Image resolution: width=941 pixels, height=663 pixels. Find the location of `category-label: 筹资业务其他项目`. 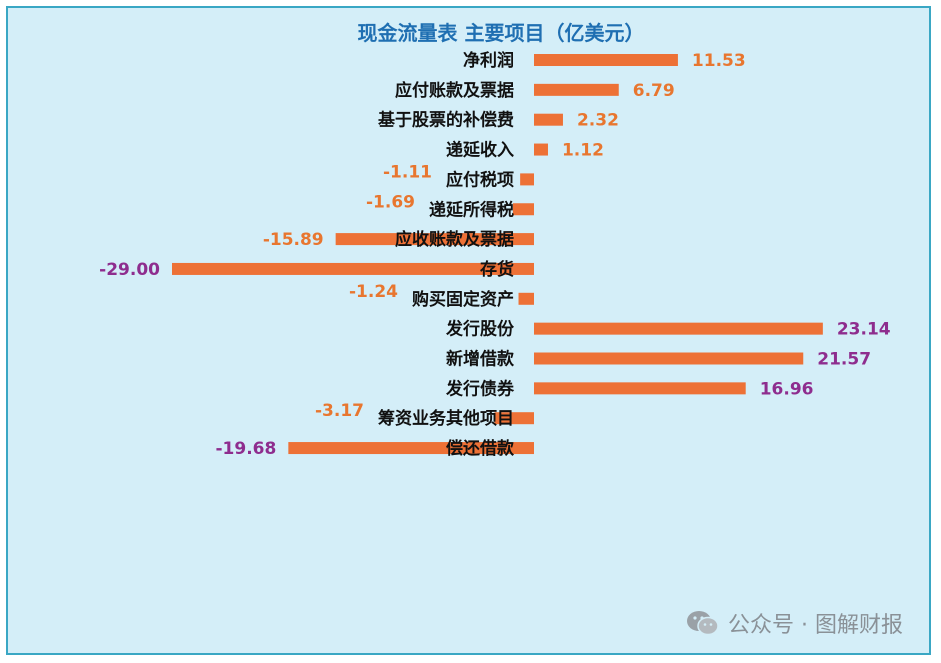

category-label: 筹资业务其他项目 is located at coordinates (446, 418).